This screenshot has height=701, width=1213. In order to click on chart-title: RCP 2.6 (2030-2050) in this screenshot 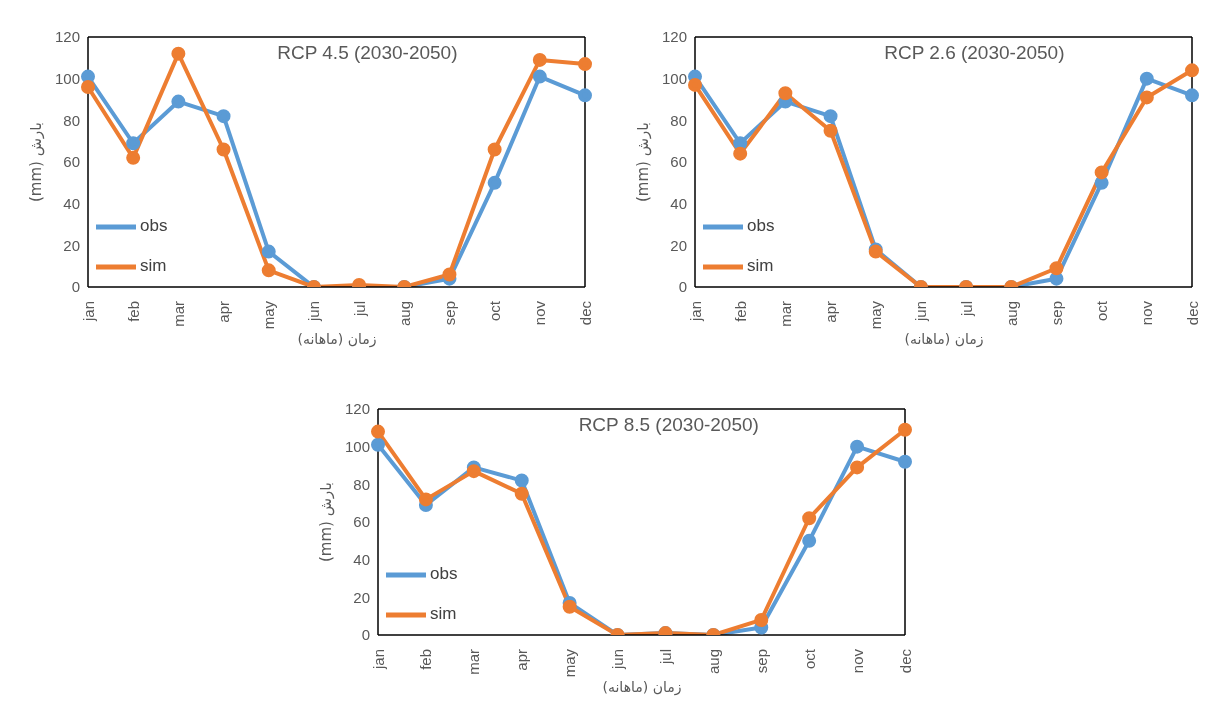, I will do `click(974, 53)`.